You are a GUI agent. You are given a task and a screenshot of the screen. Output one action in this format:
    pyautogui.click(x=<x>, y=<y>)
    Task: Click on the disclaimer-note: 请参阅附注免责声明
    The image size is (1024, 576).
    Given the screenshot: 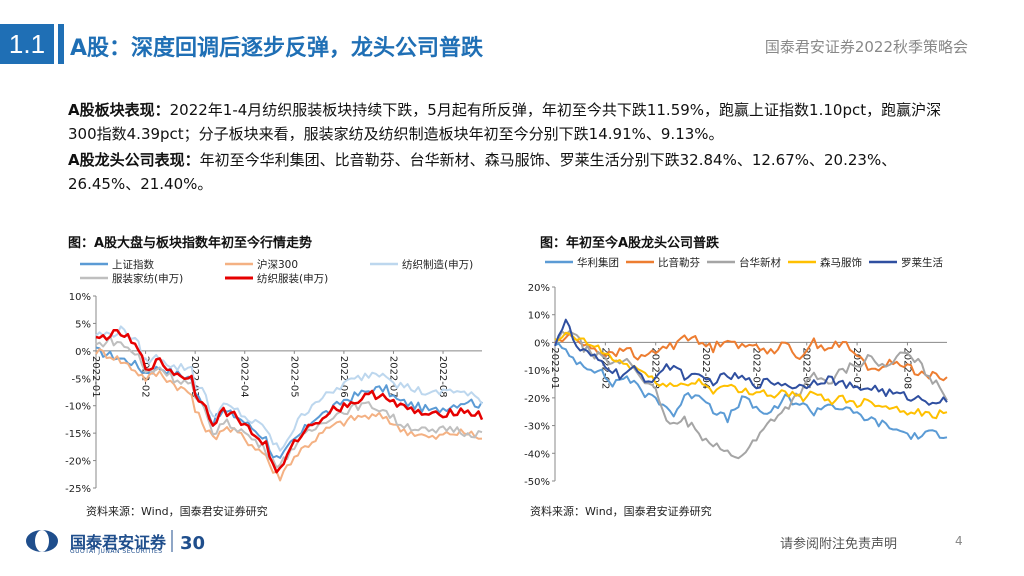 What is the action you would take?
    pyautogui.click(x=839, y=544)
    